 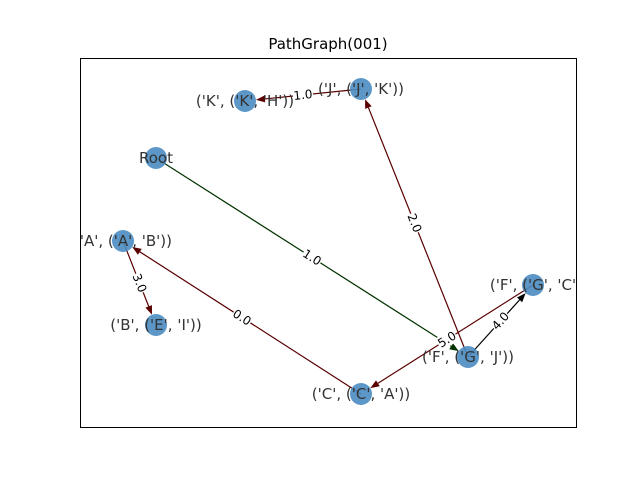 I want to click on node-label: ('F', ('G', 'C', so click(x=533, y=285).